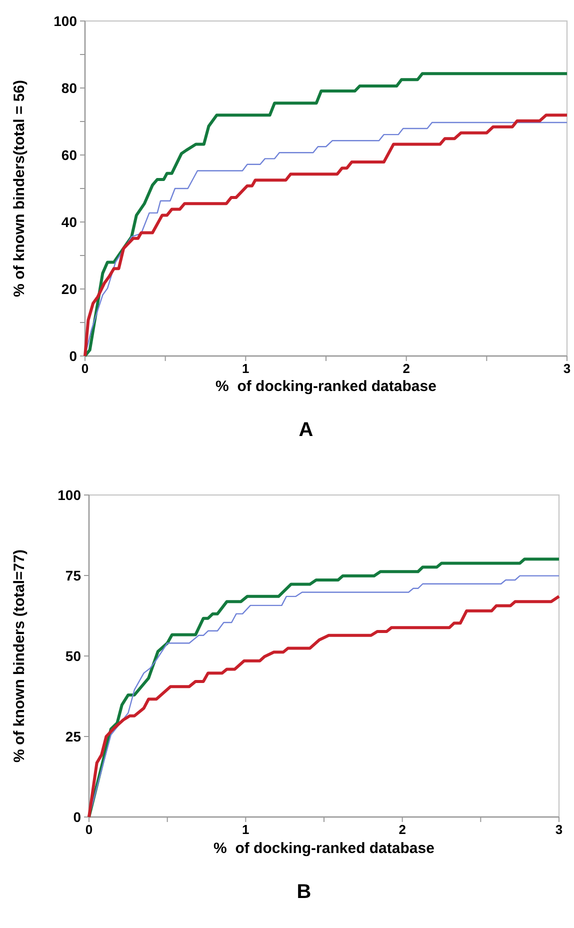 The width and height of the screenshot is (574, 928). I want to click on x-tick-label: 0, so click(89, 829).